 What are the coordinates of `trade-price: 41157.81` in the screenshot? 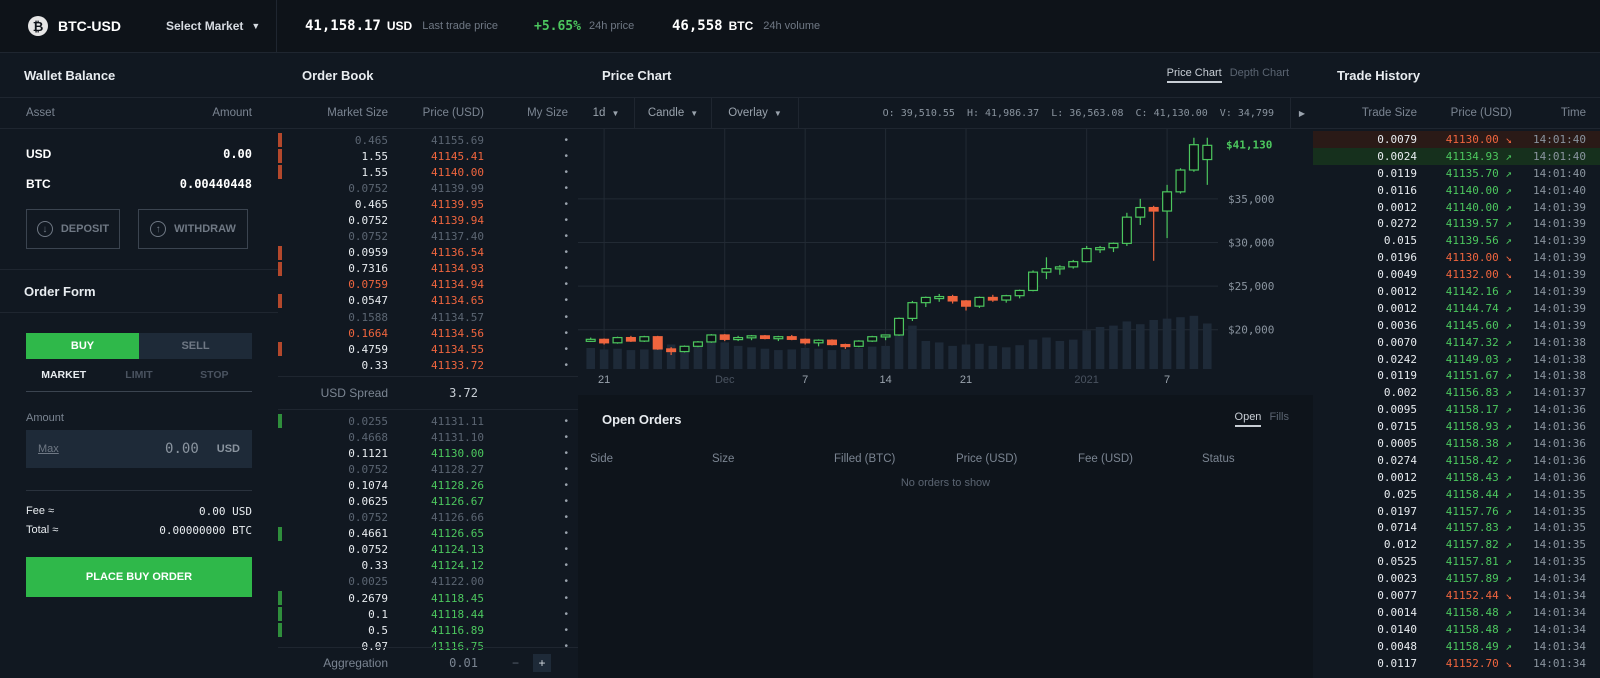 It's located at (1472, 562).